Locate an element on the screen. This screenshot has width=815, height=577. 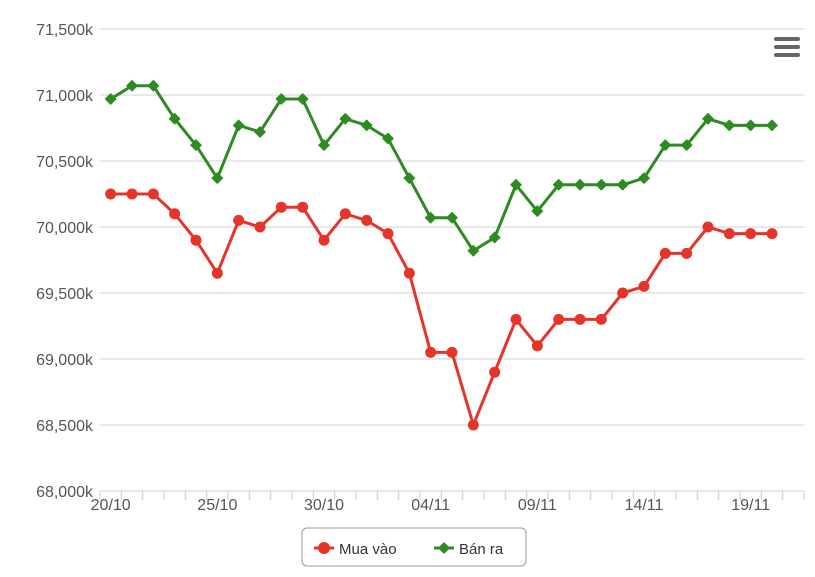
legend-label: Mua vào is located at coordinates (368, 549).